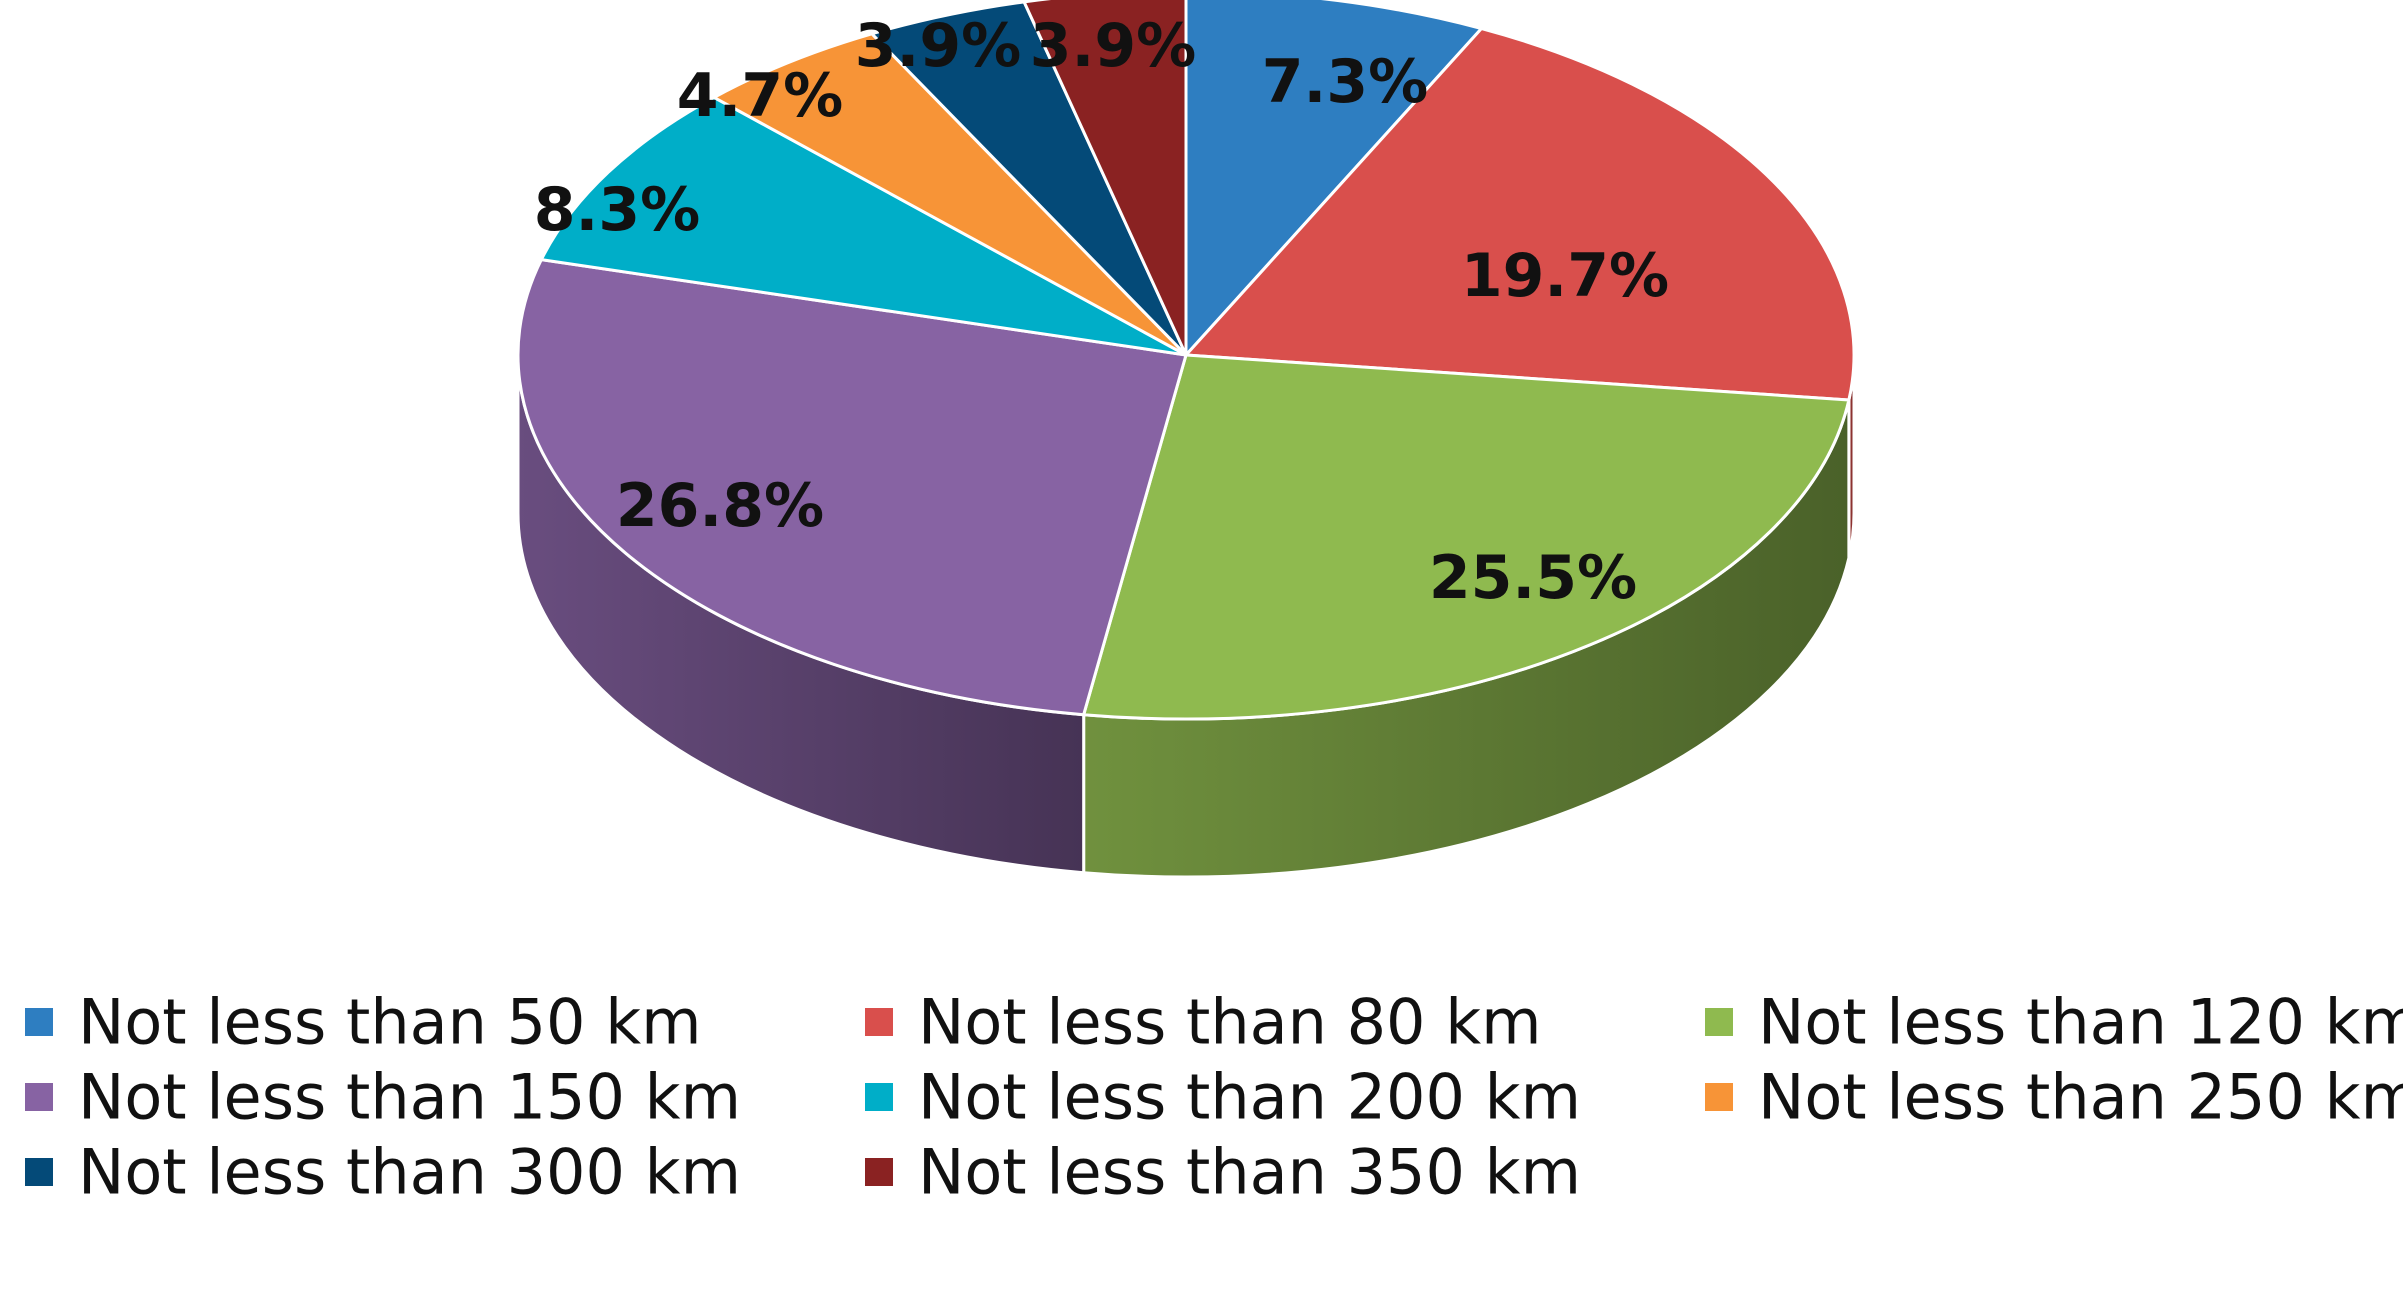  Describe the element at coordinates (760, 96) in the screenshot. I see `data-label-5: 4.7%` at that location.